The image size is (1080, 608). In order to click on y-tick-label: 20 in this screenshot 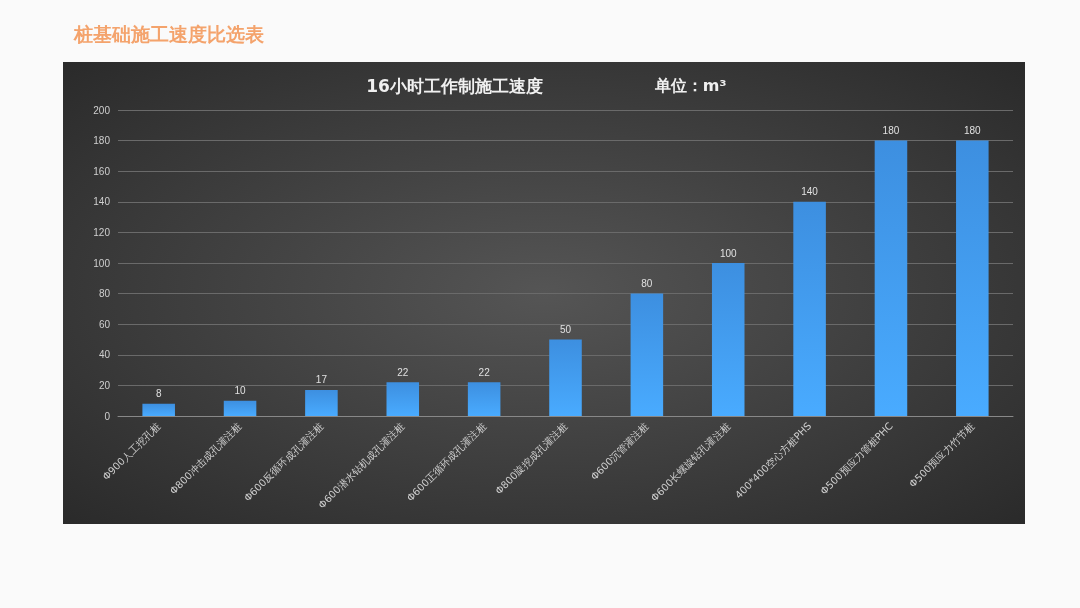, I will do `click(104, 385)`.